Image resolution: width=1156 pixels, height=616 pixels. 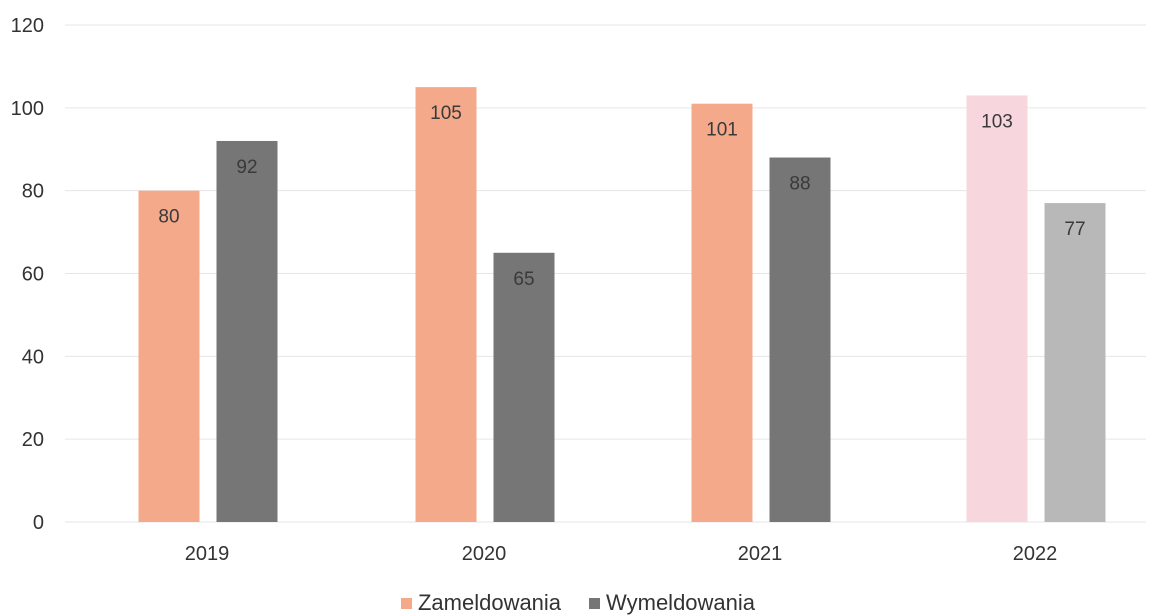 What do you see at coordinates (1075, 362) in the screenshot?
I see `bar-wymeldowania-2022` at bounding box center [1075, 362].